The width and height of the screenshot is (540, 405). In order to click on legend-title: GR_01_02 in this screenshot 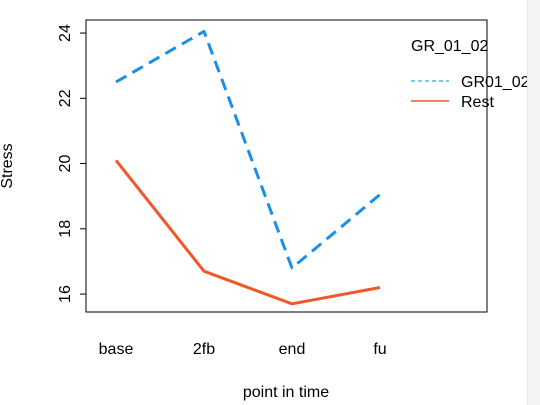, I will do `click(449, 46)`.